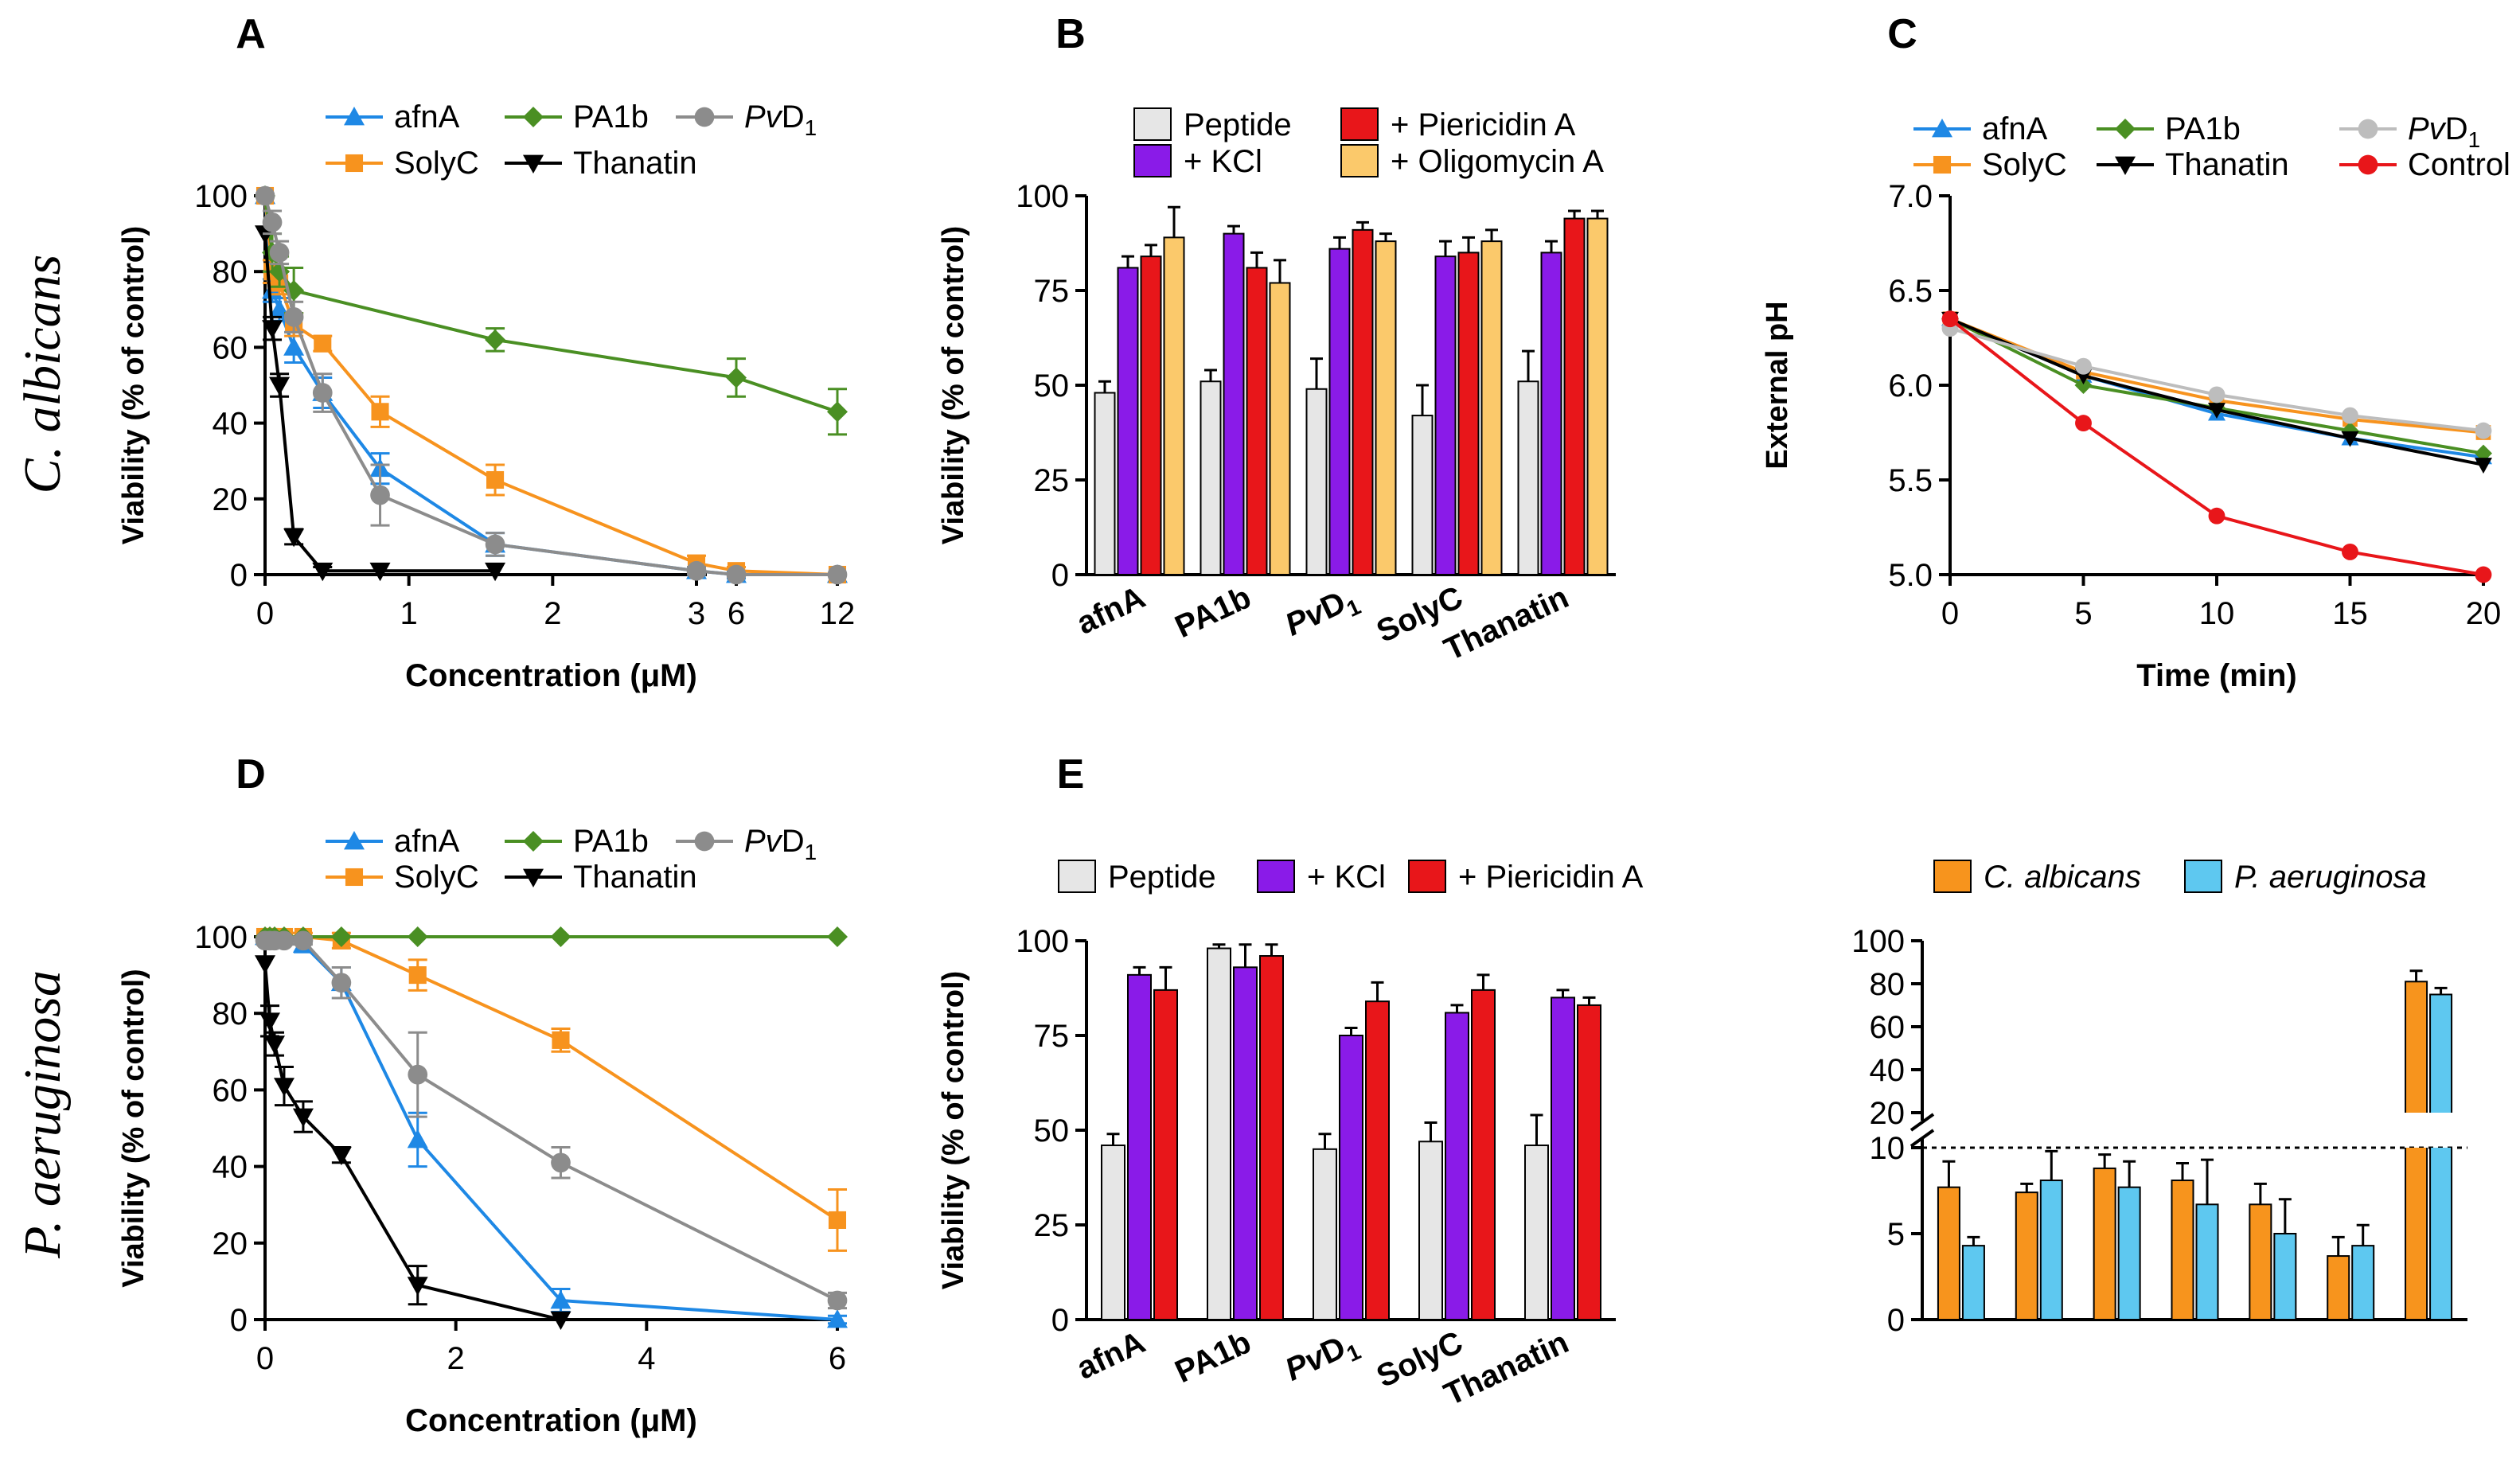  What do you see at coordinates (2007, 1357) in the screenshot?
I see `category-label-pa1b: PA1b` at bounding box center [2007, 1357].